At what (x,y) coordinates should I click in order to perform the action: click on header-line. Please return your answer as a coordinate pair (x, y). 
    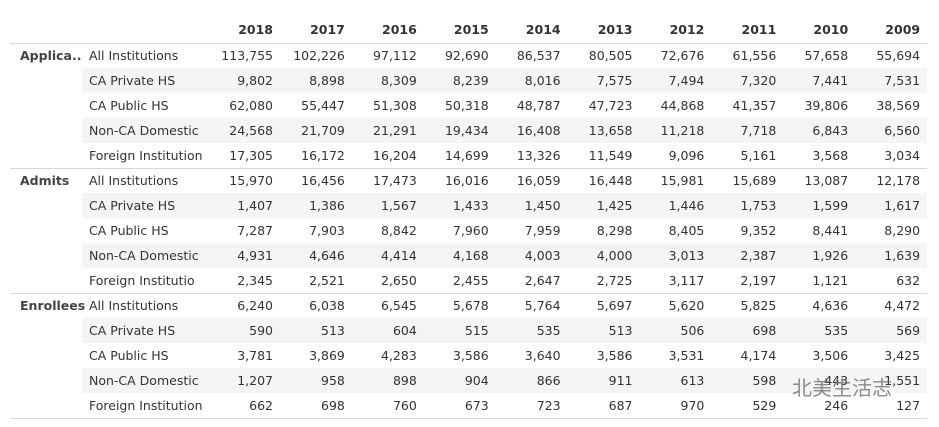
    Looking at the image, I should click on (468, 43).